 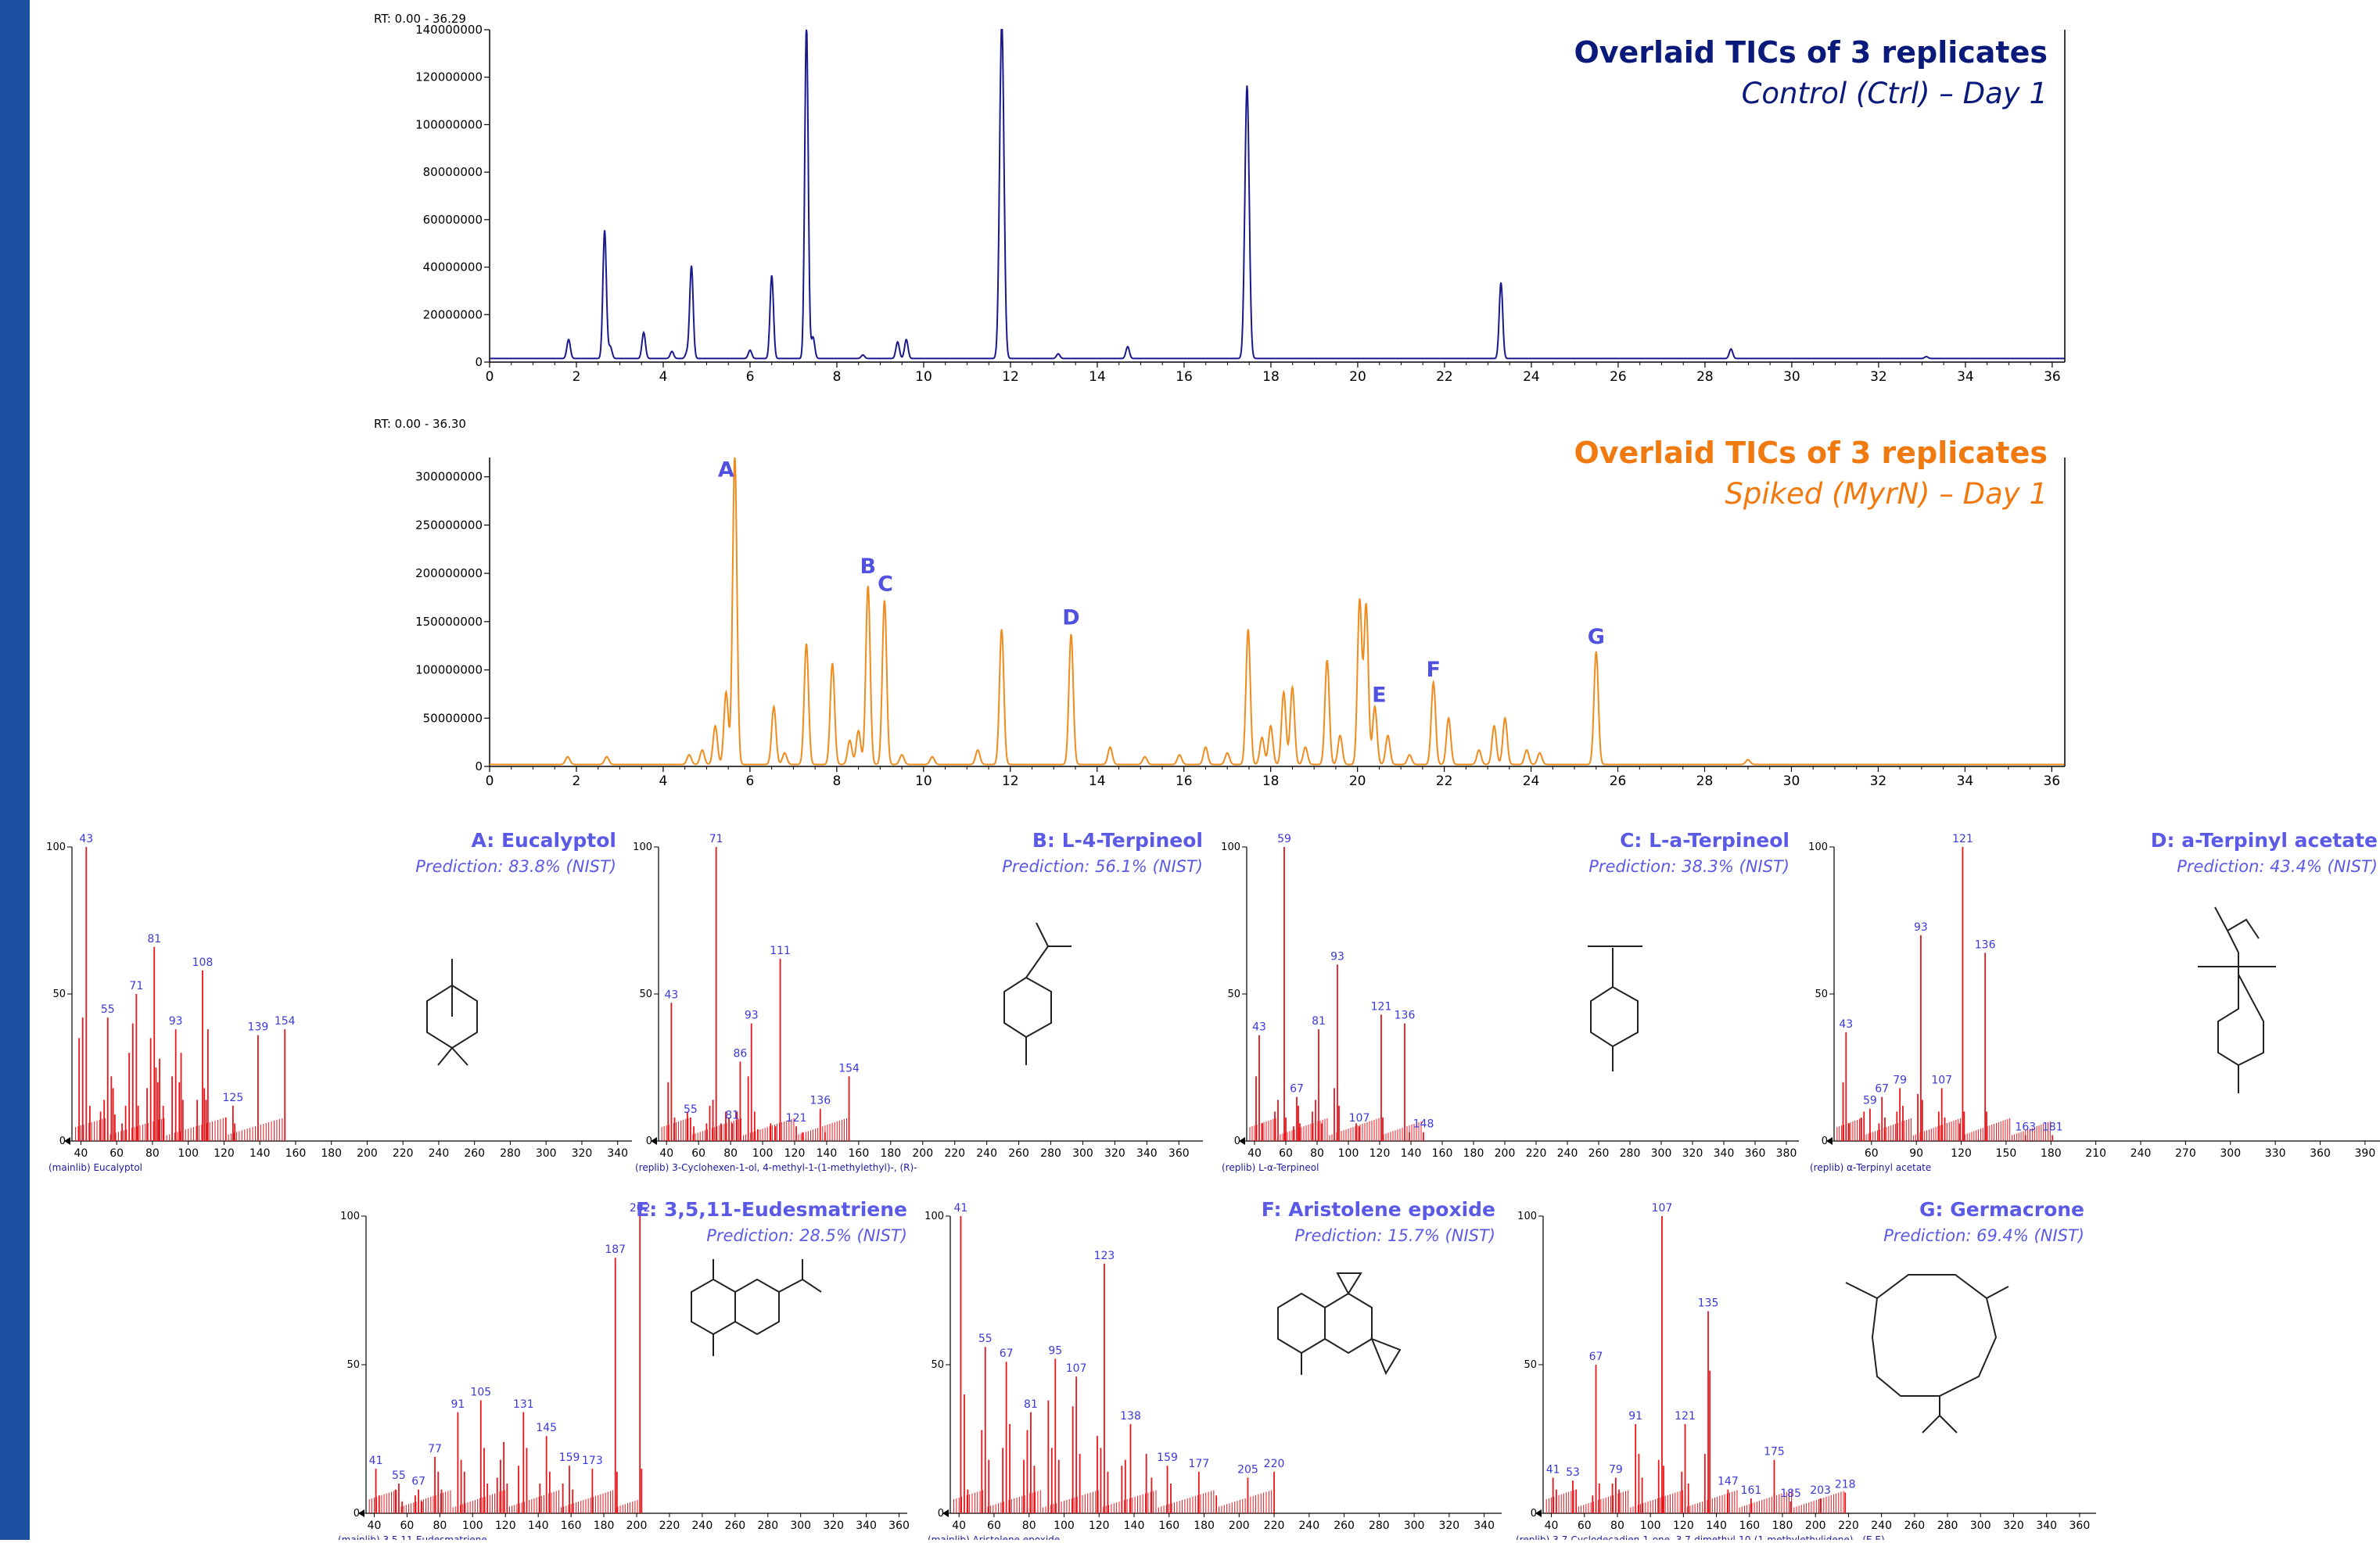 What do you see at coordinates (2095, 1153) in the screenshot?
I see `x-tick-label: 210` at bounding box center [2095, 1153].